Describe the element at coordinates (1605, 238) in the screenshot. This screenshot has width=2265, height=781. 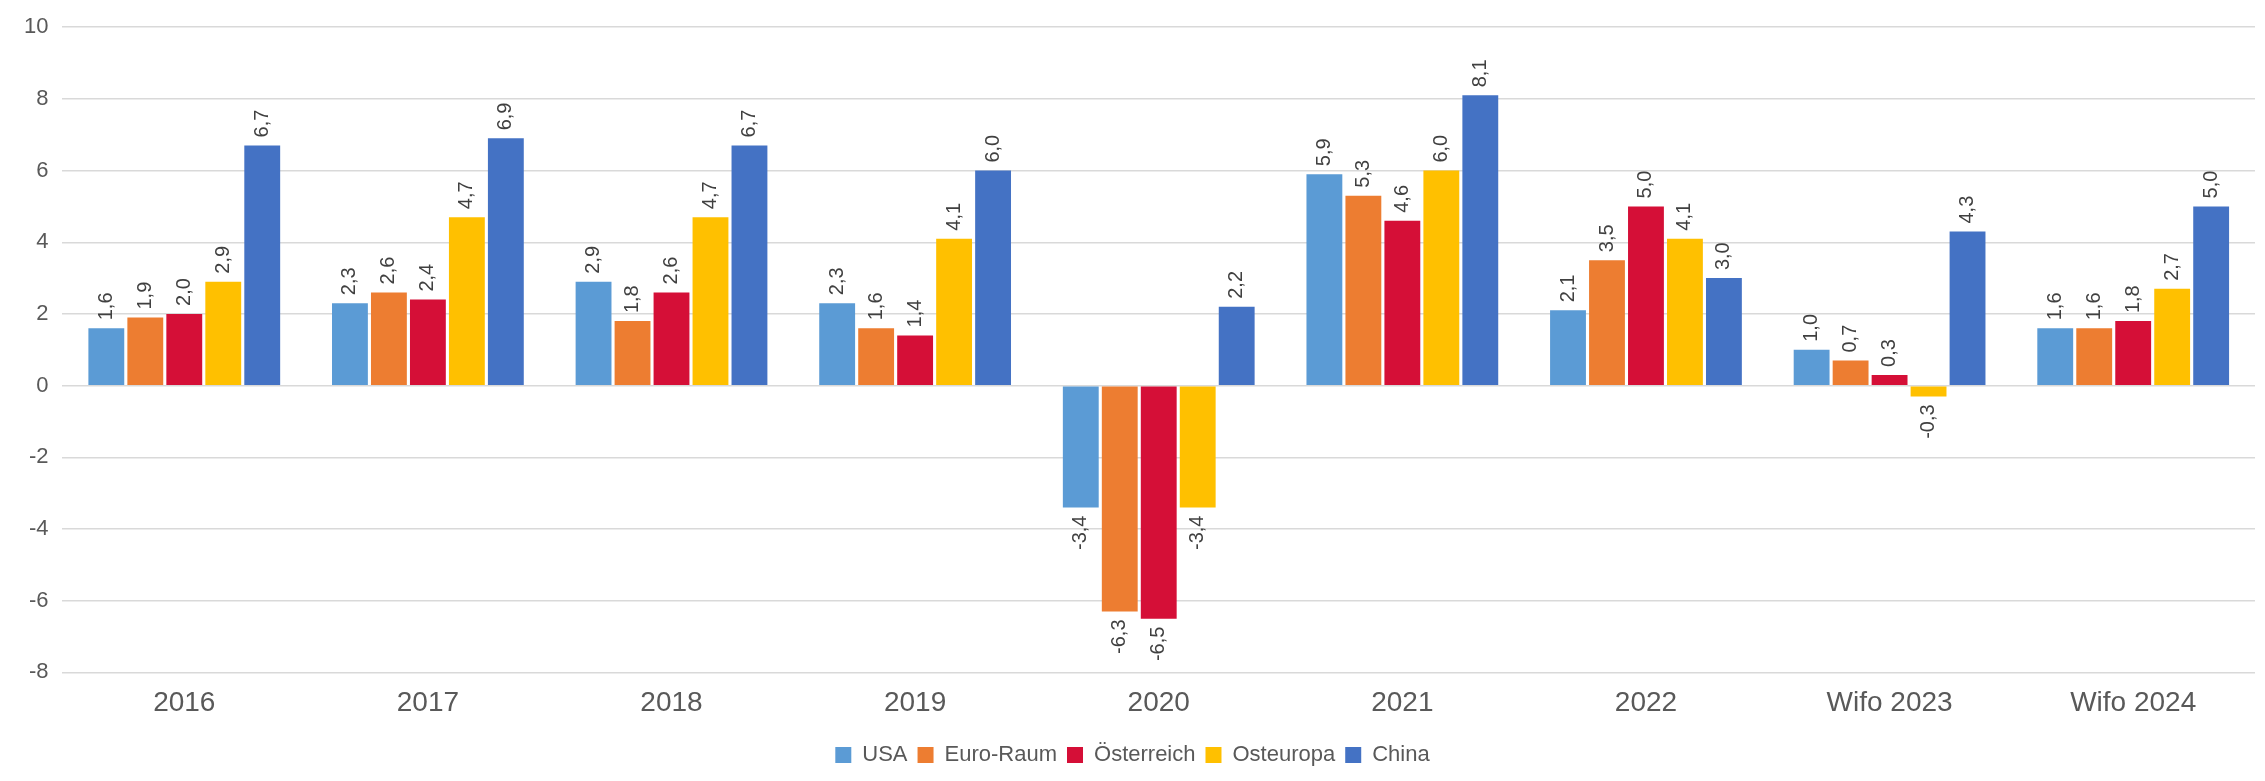
I see `data-label: 3,5` at that location.